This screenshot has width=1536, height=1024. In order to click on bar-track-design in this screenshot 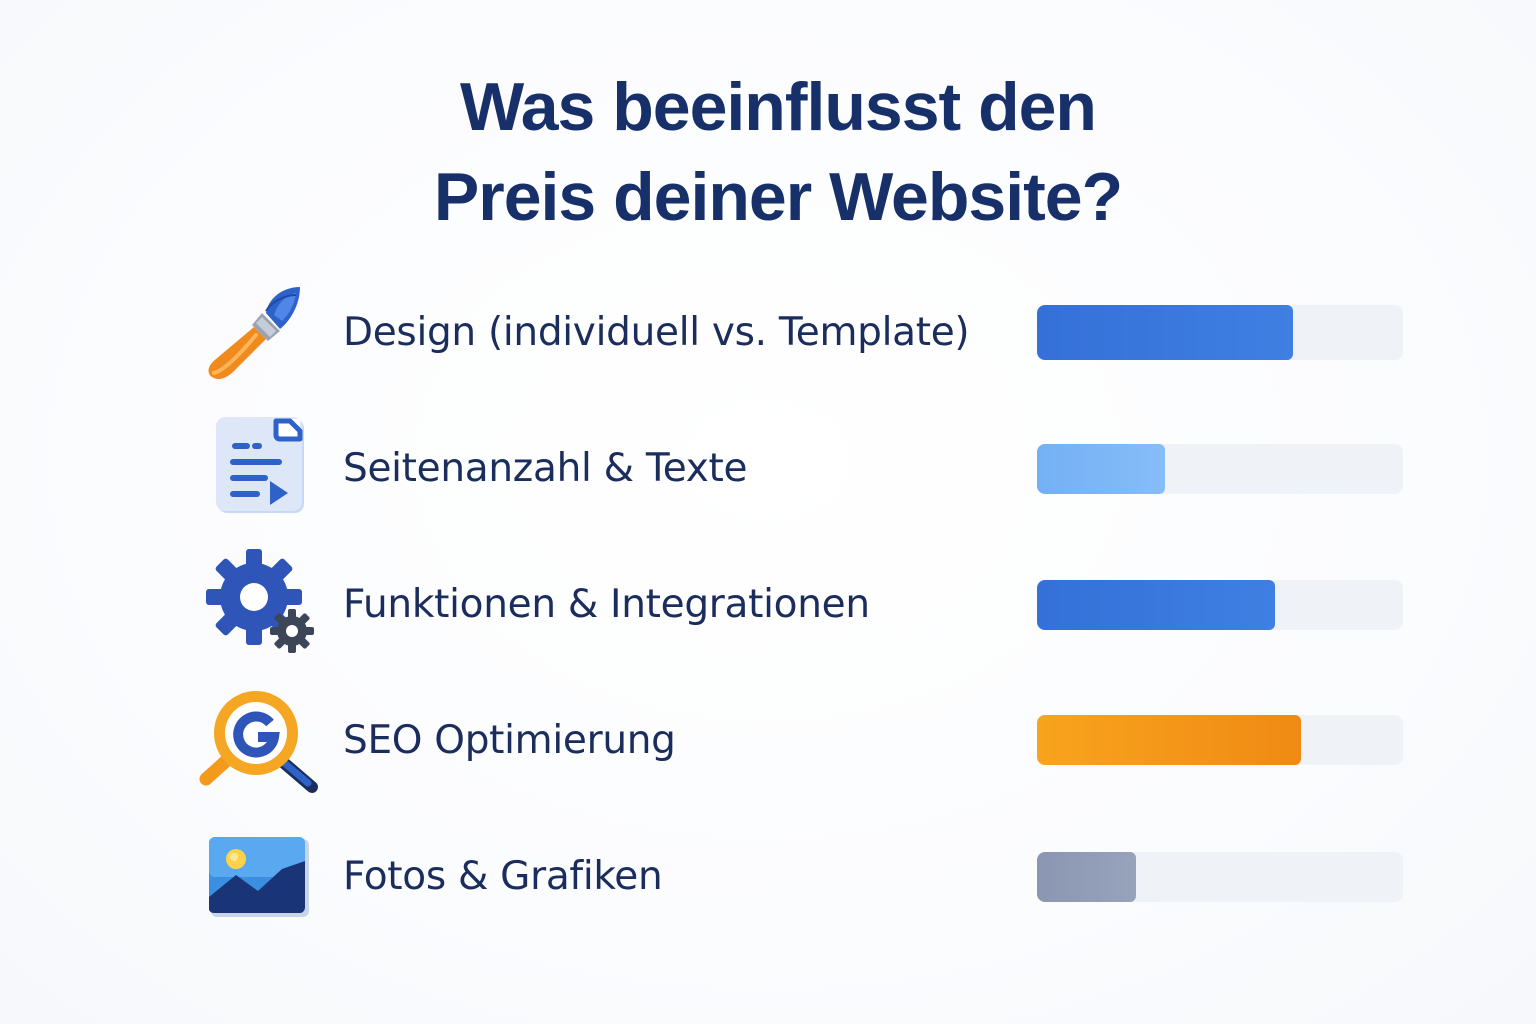, I will do `click(1220, 332)`.